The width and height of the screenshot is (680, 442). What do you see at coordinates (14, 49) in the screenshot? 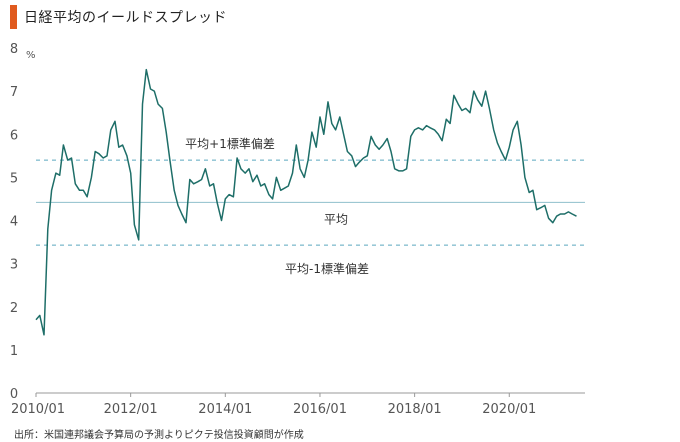
I see `y-tick-label: 8` at bounding box center [14, 49].